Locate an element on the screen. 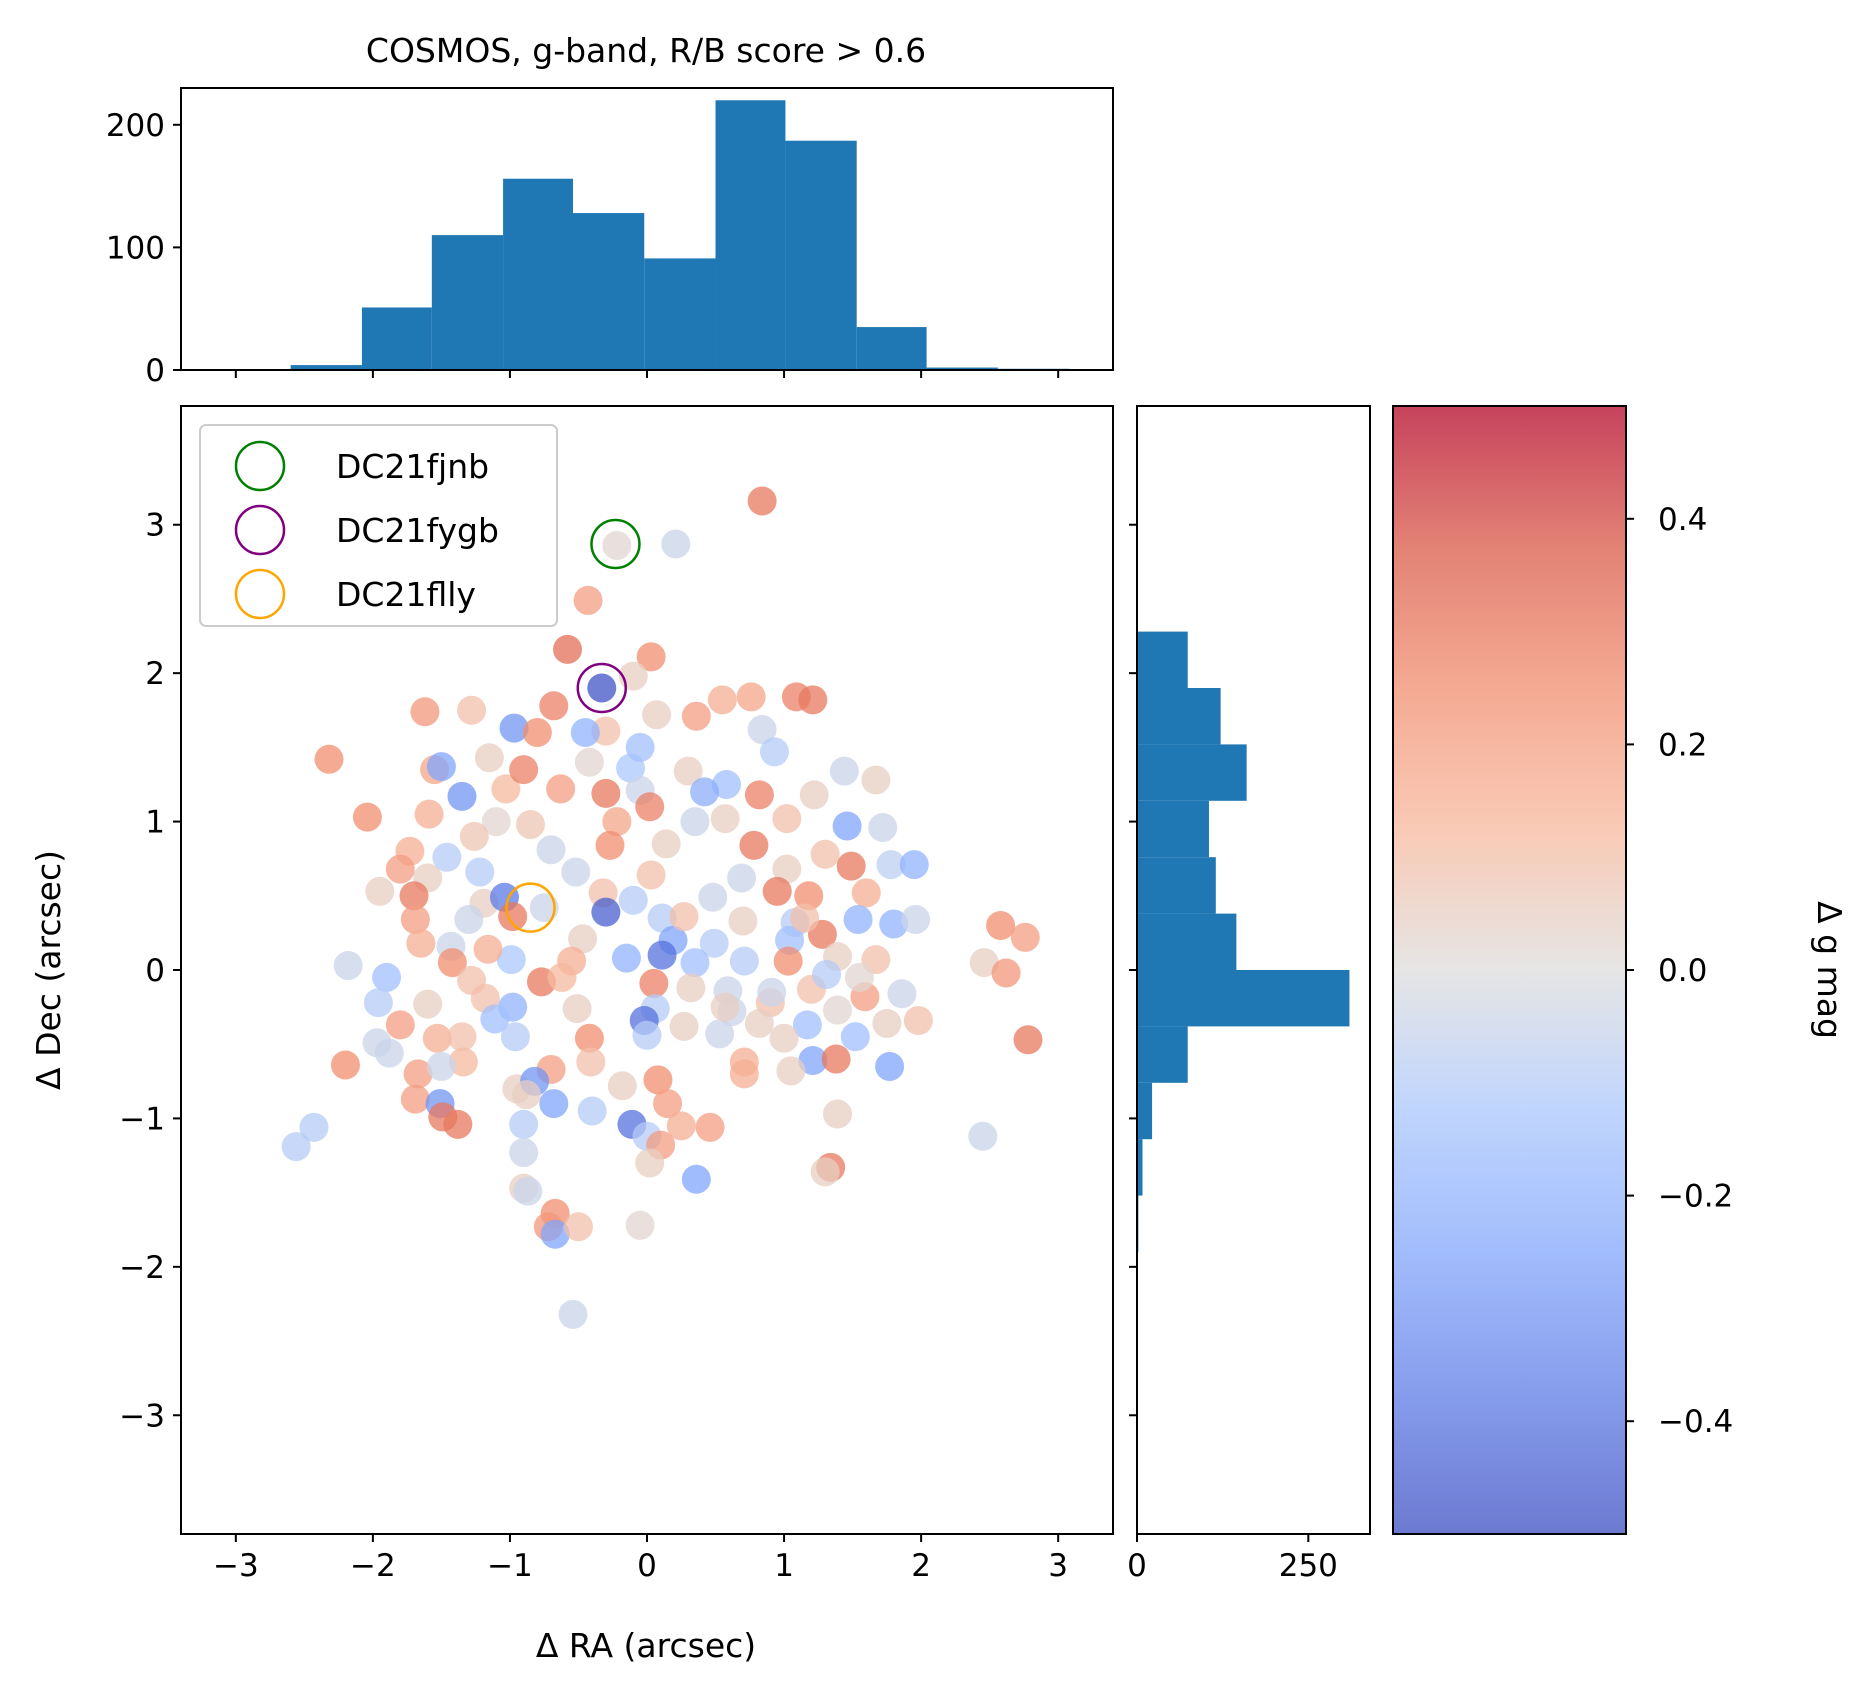 This screenshot has width=1862, height=1687. y-tick-label: 2 is located at coordinates (155, 674).